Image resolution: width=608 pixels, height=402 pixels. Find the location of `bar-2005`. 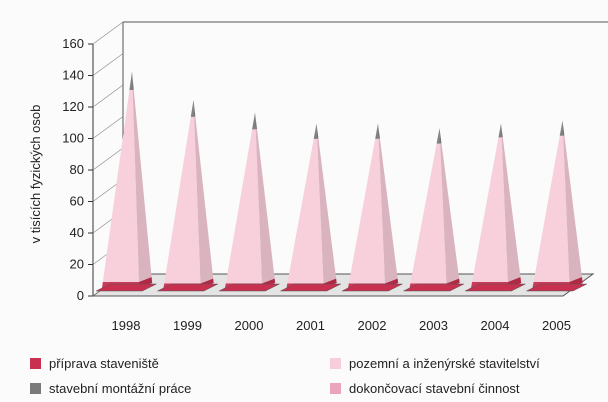

bar-2005 is located at coordinates (557, 206).